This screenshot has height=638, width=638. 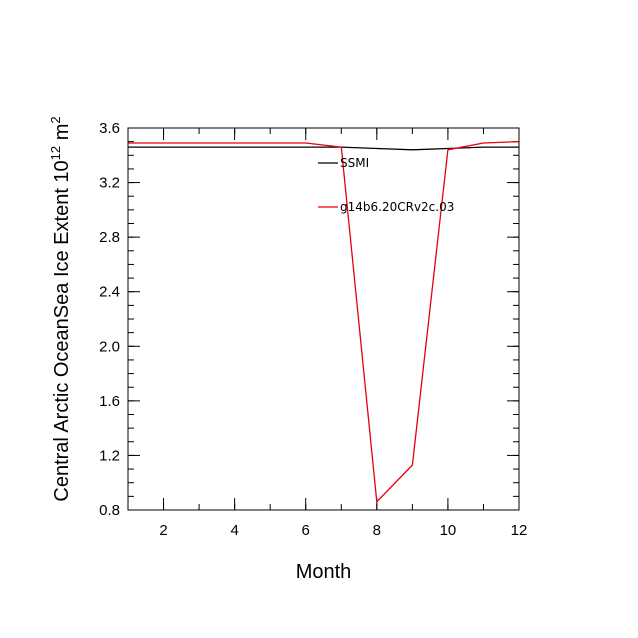 I want to click on legend-label: SSMI, so click(x=354, y=163).